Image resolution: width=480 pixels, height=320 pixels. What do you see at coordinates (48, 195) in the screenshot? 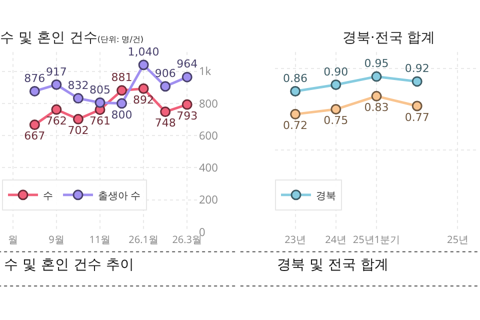
I see `legend-label: 수` at bounding box center [48, 195].